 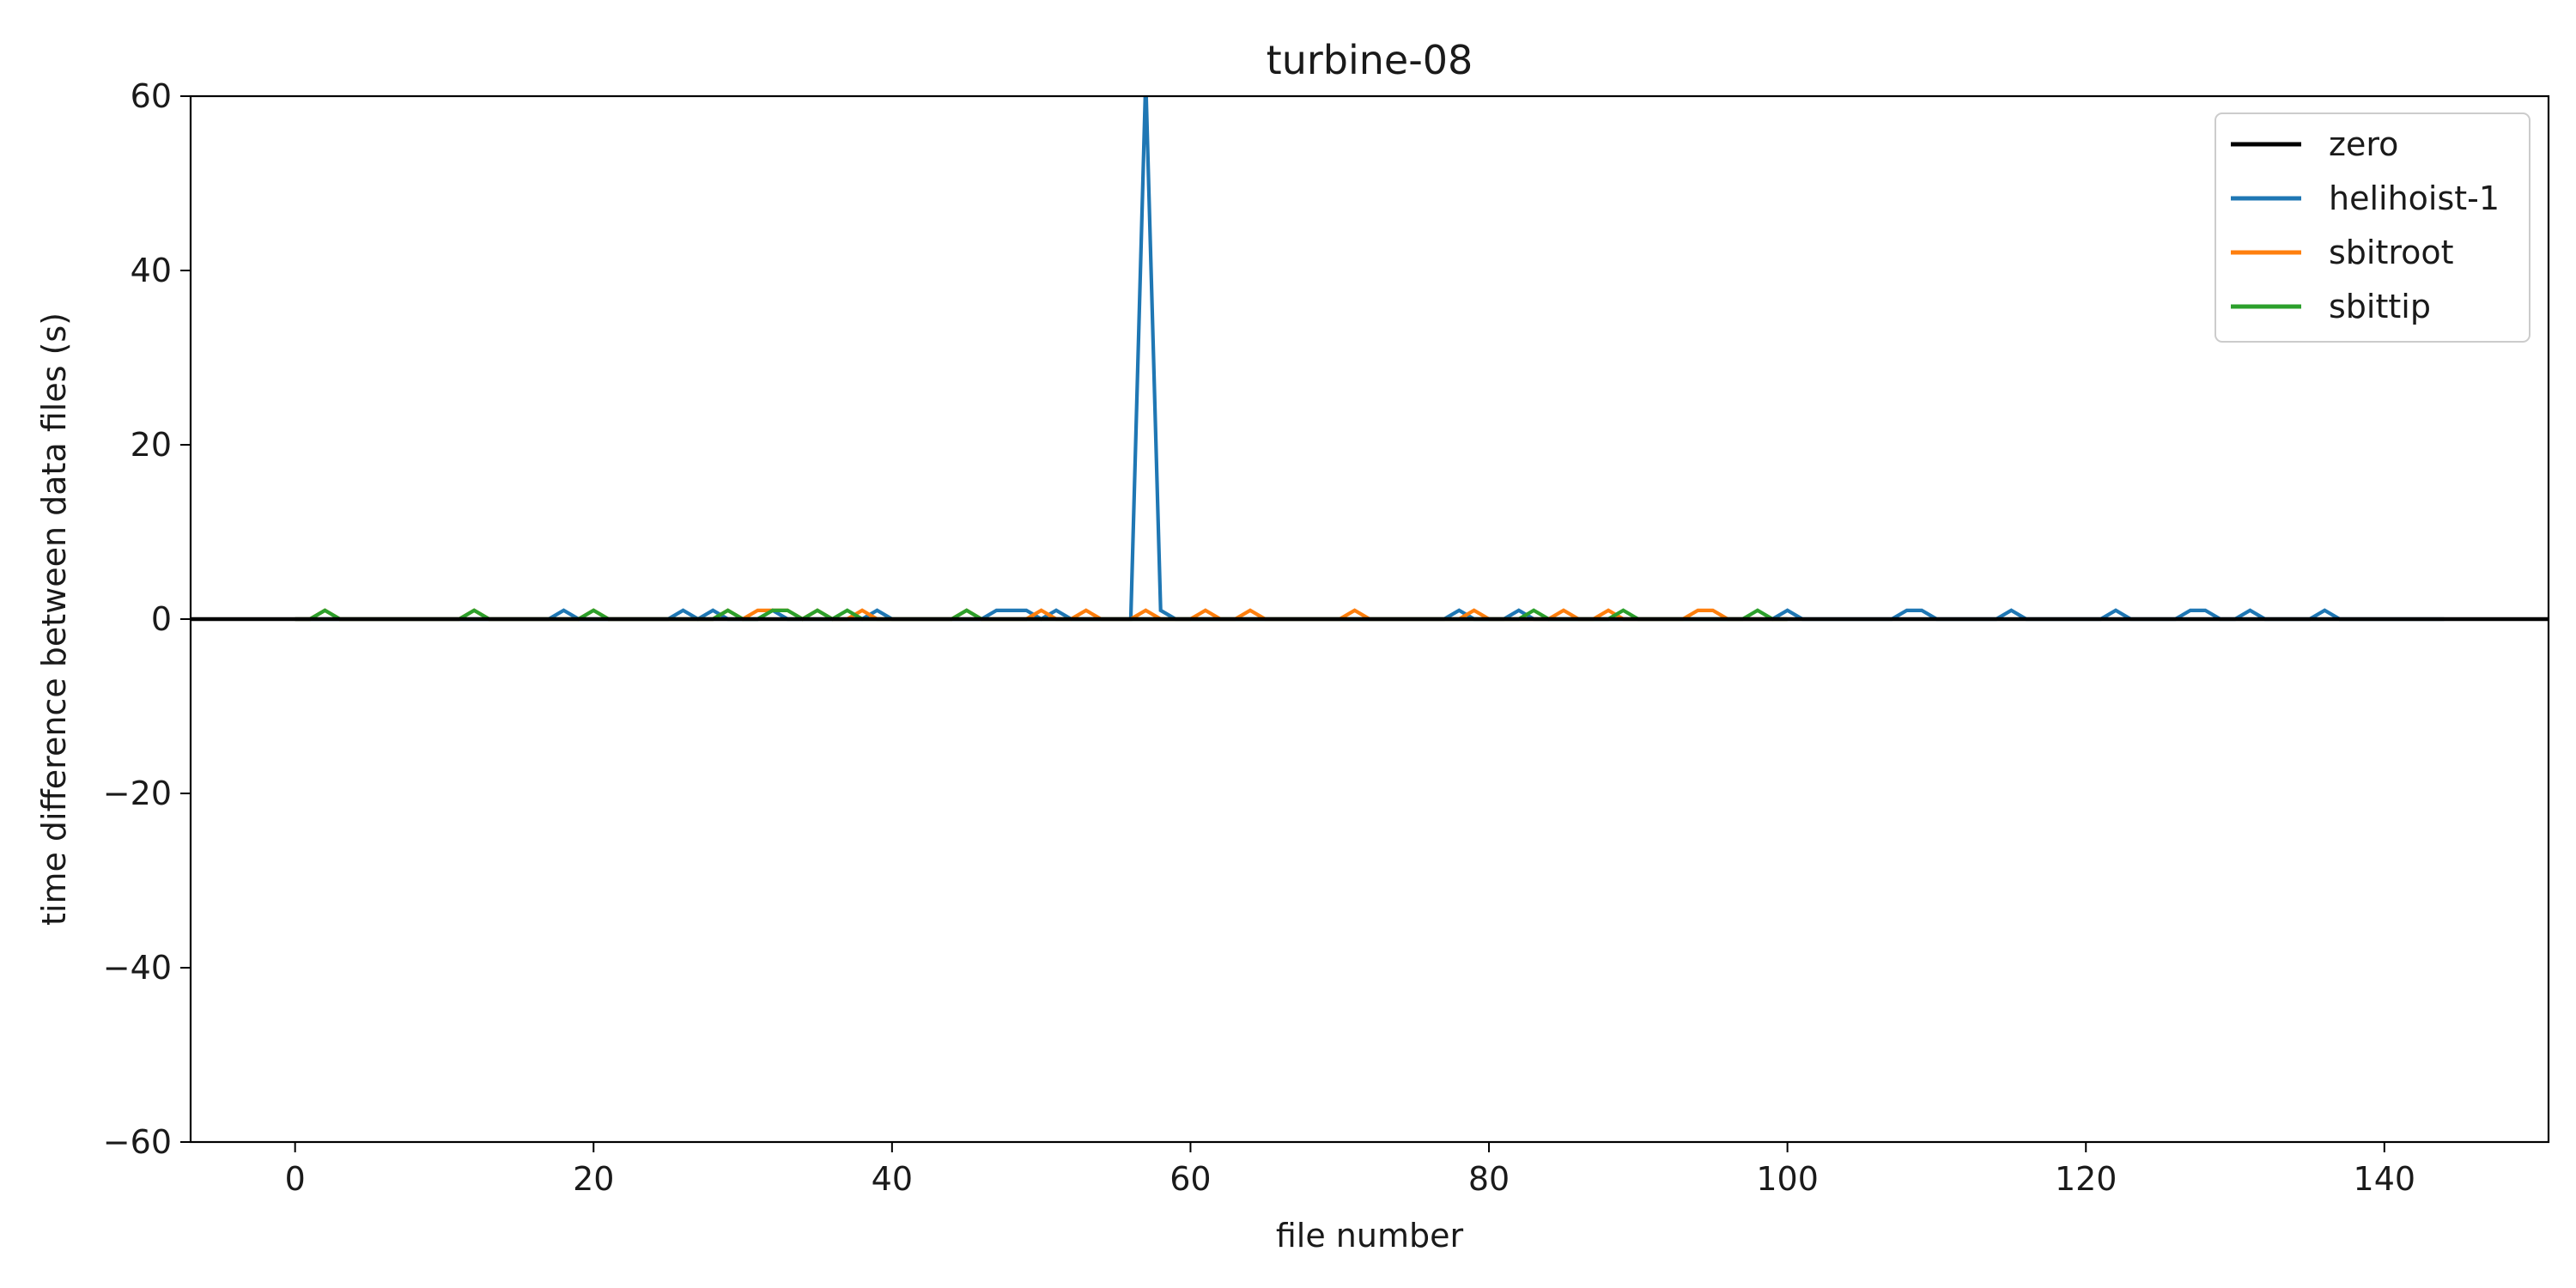 I want to click on y-tick-label: −40, so click(x=137, y=968).